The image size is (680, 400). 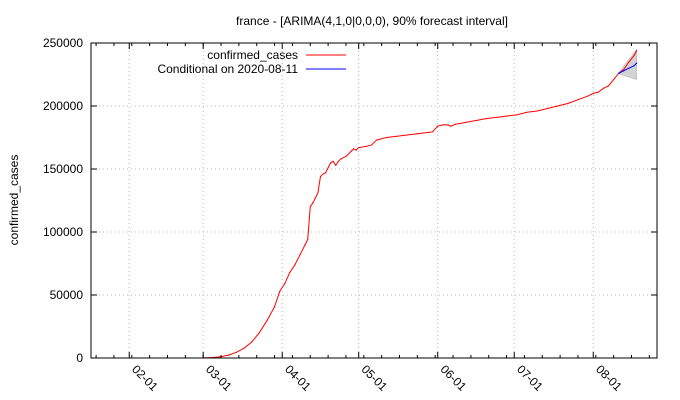 What do you see at coordinates (145, 378) in the screenshot?
I see `x-tick-label: 02-01` at bounding box center [145, 378].